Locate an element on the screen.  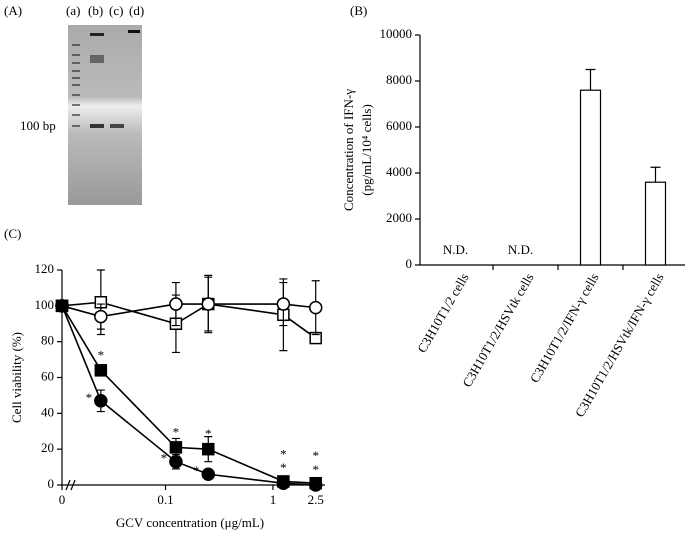
y-axis-label: Concentration of IFN-γ is located at coordinates (348, 150).